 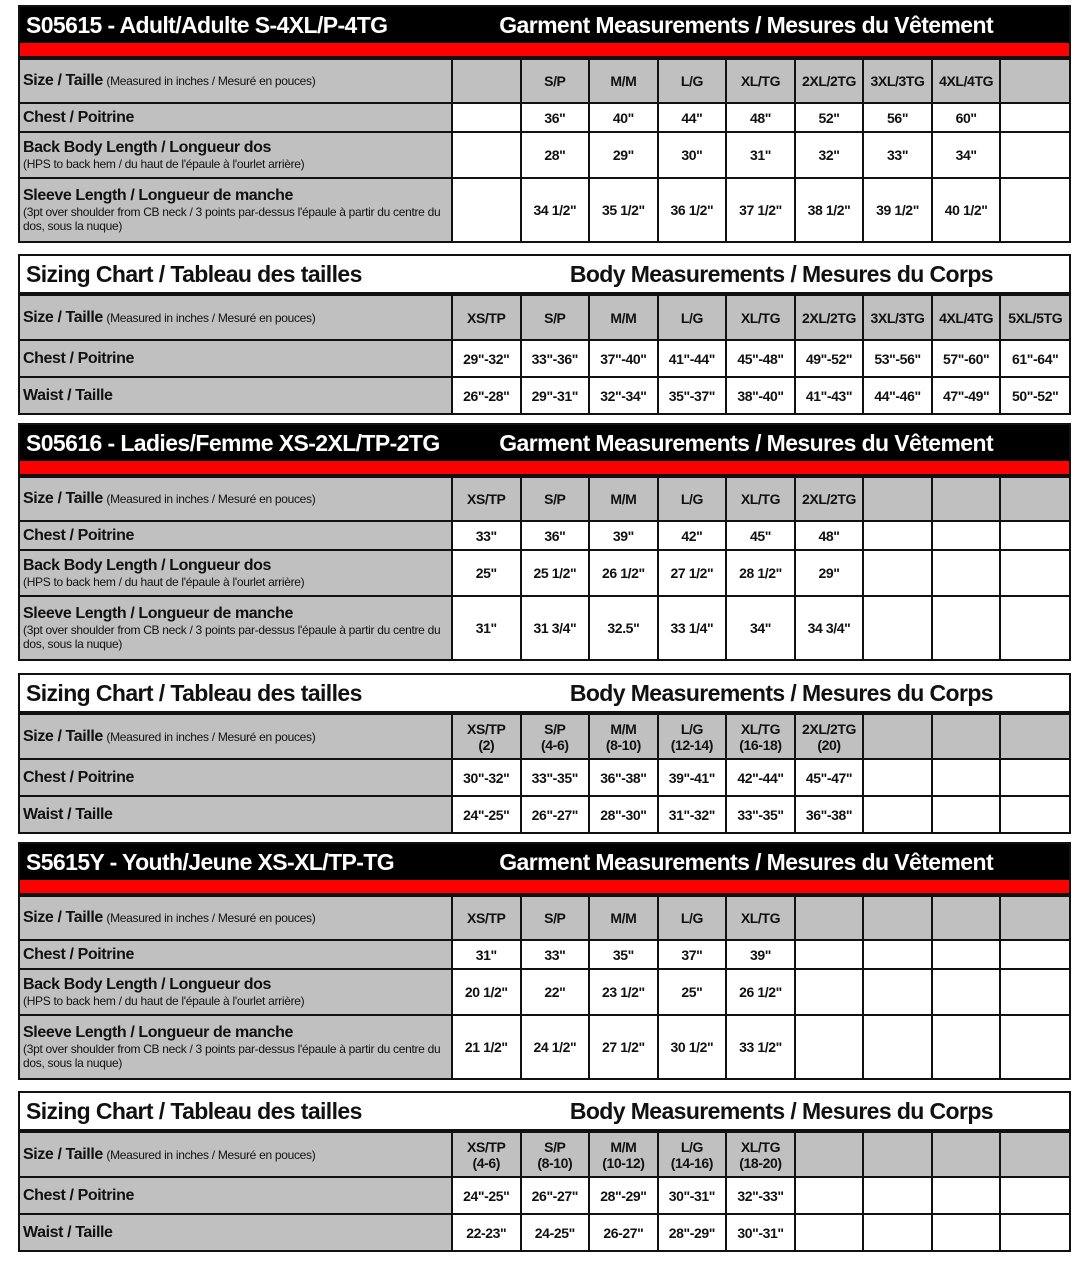 What do you see at coordinates (486, 813) in the screenshot?
I see `measurement-value: 24"-25"` at bounding box center [486, 813].